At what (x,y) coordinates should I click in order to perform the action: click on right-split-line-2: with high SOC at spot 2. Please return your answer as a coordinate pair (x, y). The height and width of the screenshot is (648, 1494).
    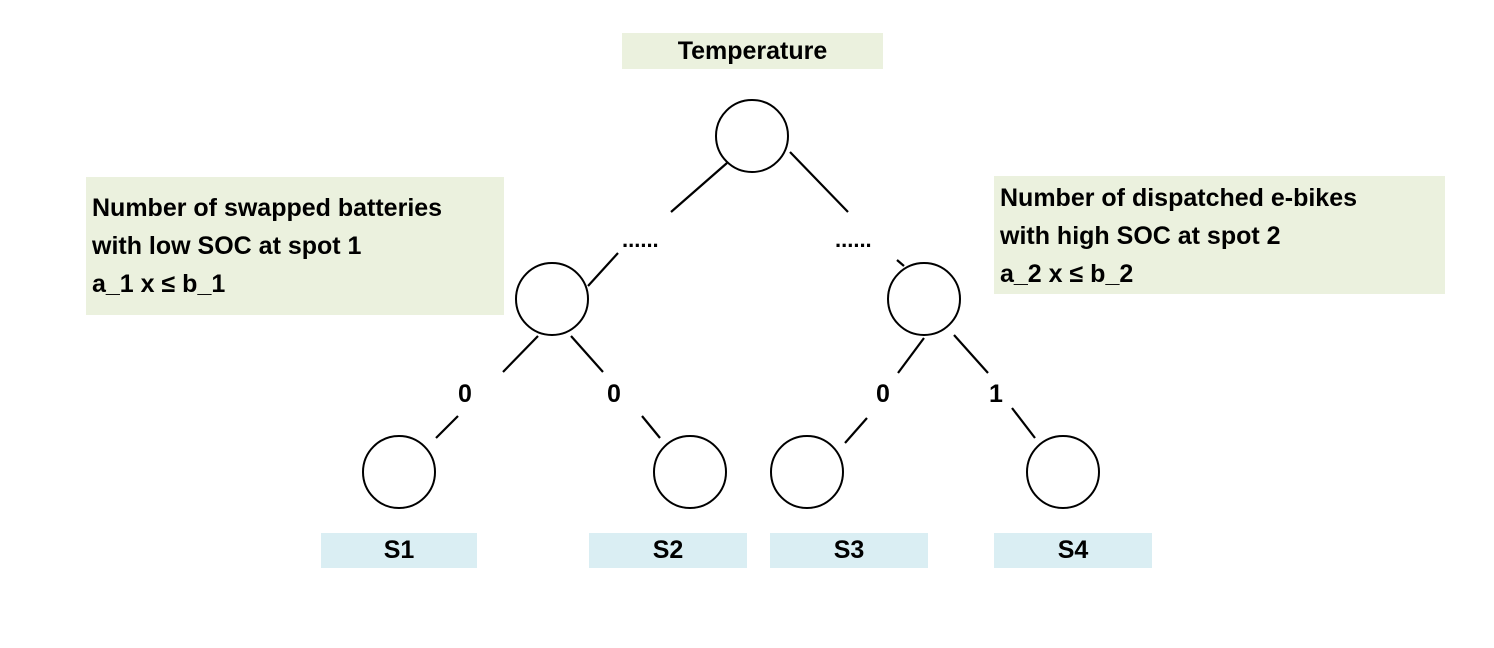
    Looking at the image, I should click on (1140, 236).